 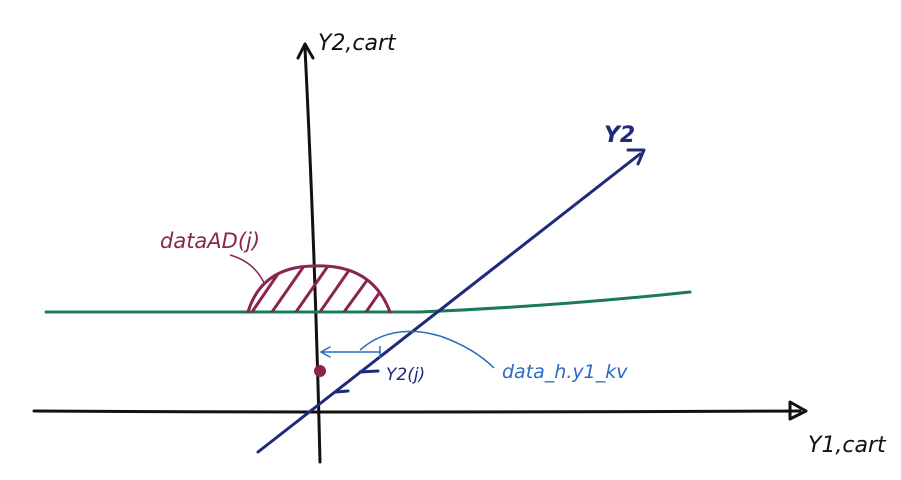 I want to click on tick-mark-upper, so click(x=369, y=371).